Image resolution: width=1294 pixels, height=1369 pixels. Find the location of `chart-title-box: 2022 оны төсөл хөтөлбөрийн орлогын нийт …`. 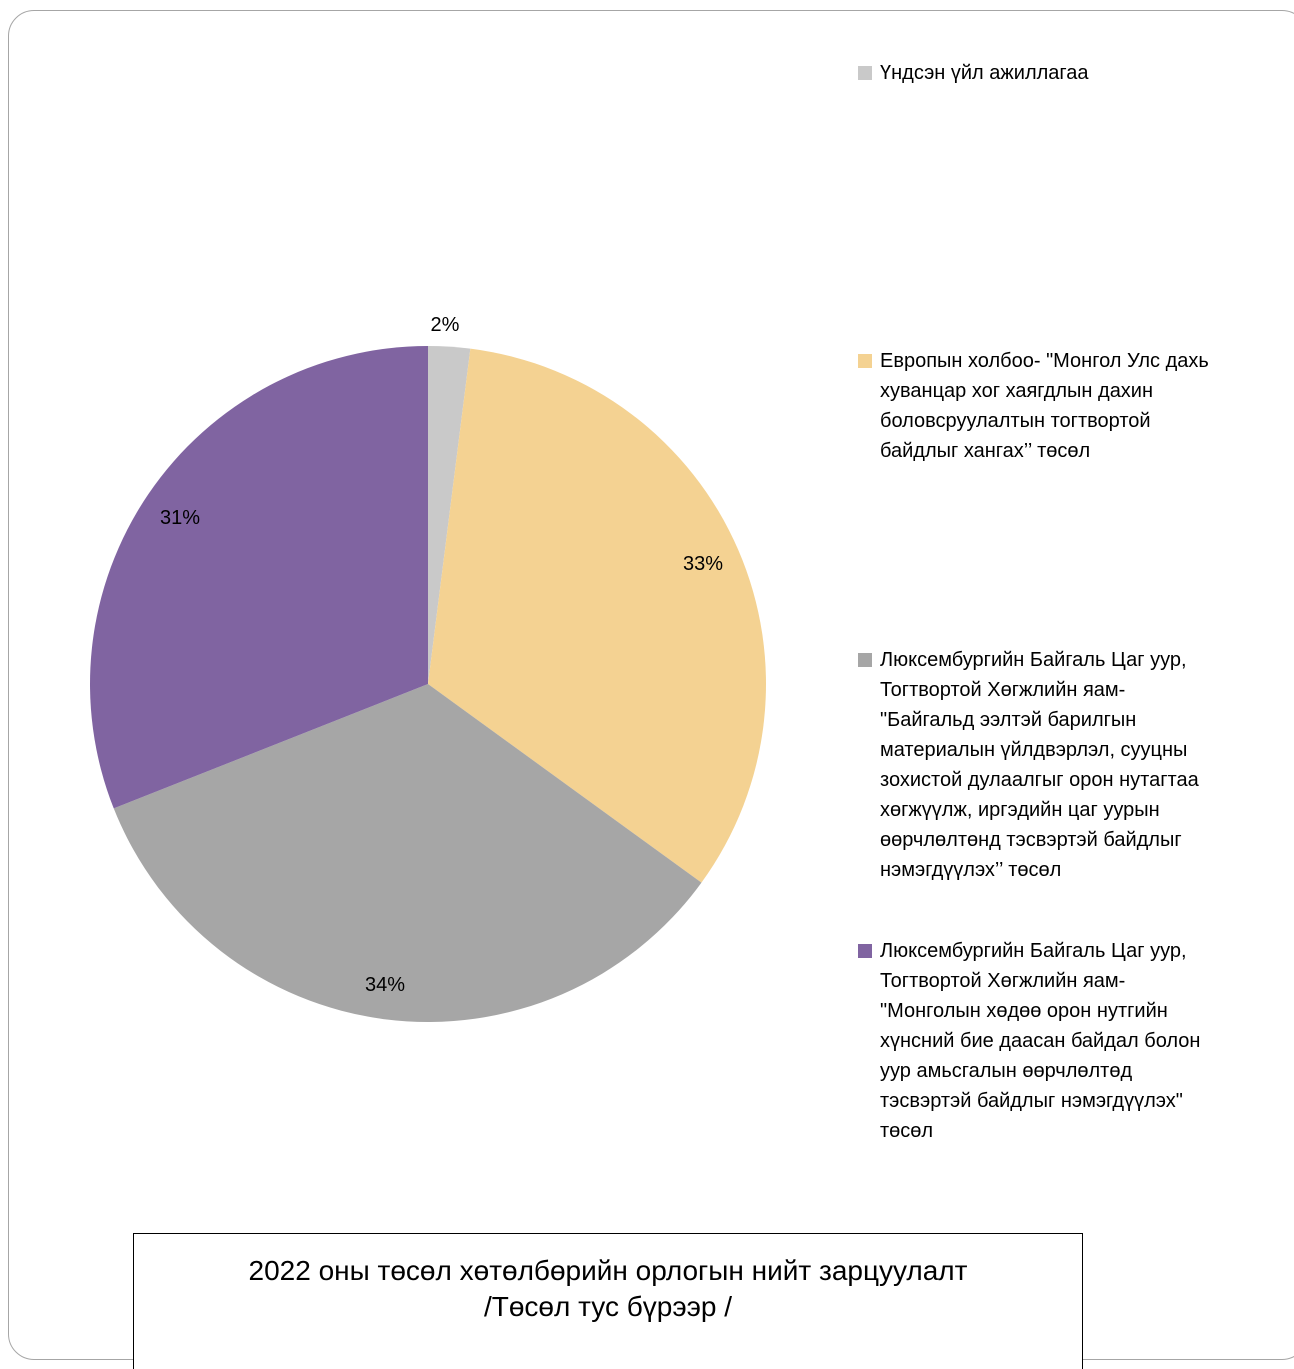

chart-title-box: 2022 оны төсөл хөтөлбөрийн орлогын нийт … is located at coordinates (608, 1301).